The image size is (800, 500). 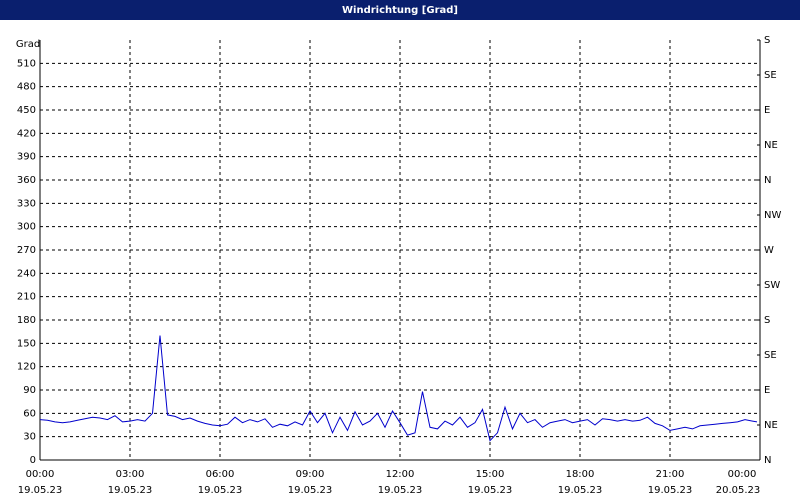 I want to click on y-tick-label: 420, so click(x=26, y=133).